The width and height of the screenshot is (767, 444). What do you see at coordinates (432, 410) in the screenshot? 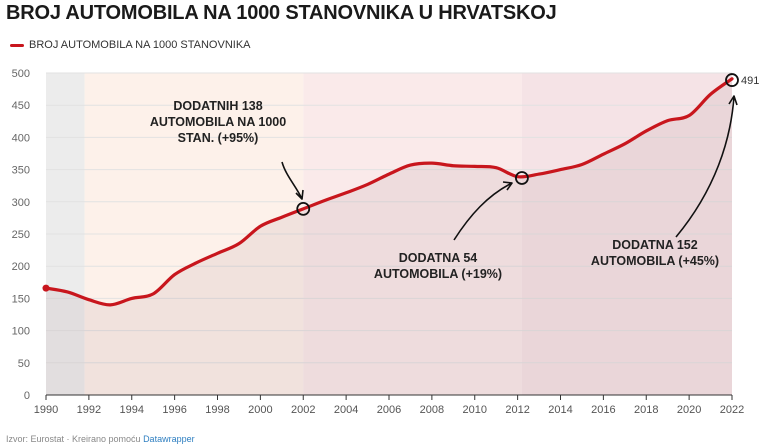
I see `x-tick-label: 2008` at bounding box center [432, 410].